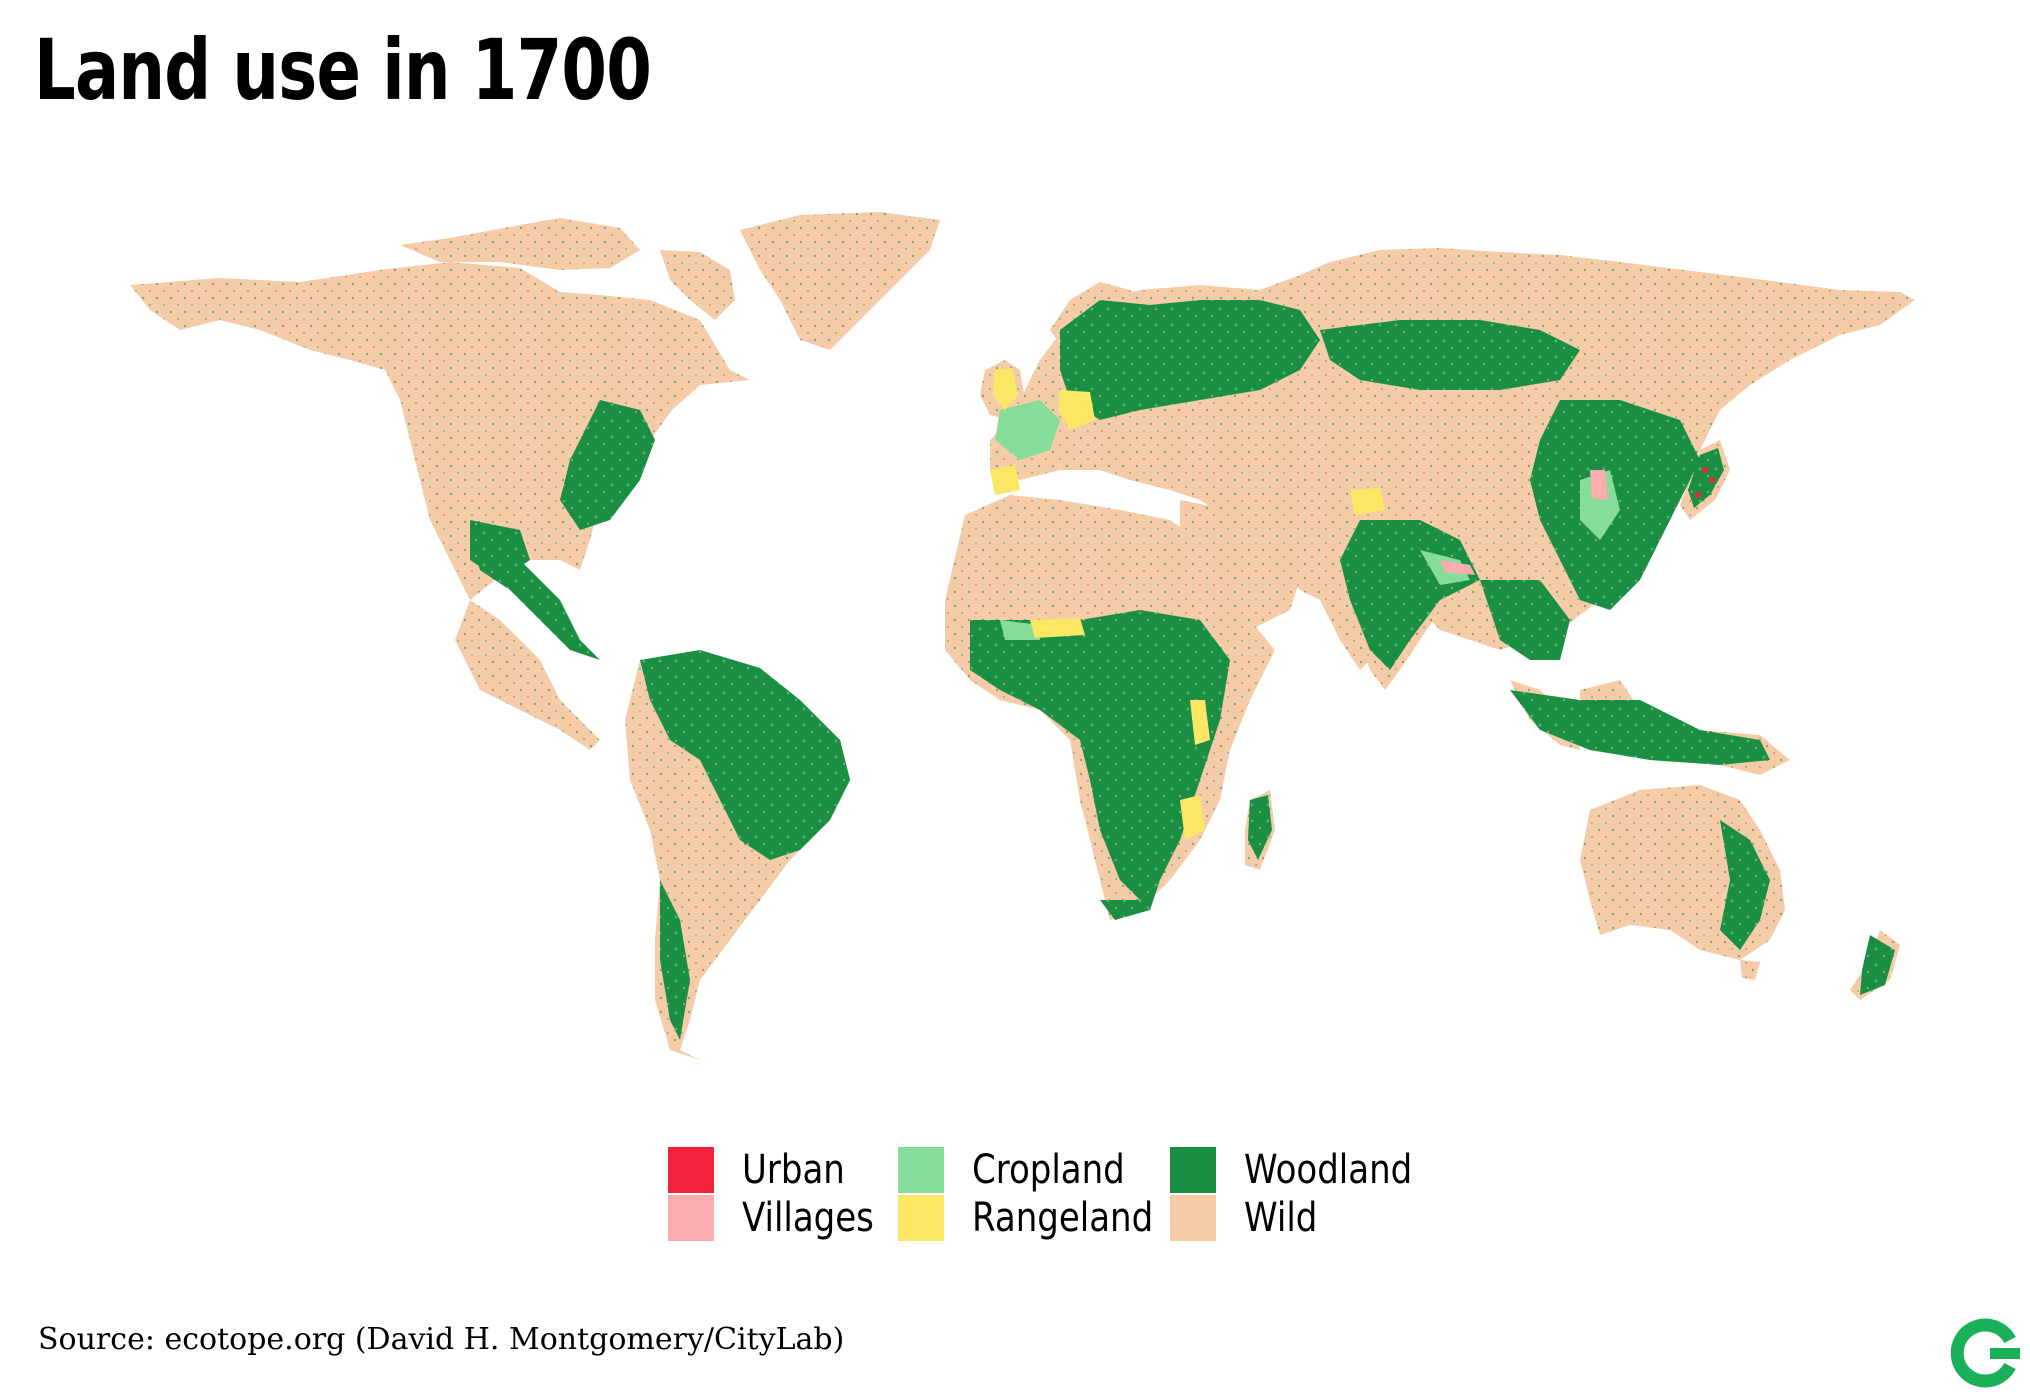 This screenshot has height=1400, width=2030. What do you see at coordinates (1193, 1170) in the screenshot?
I see `legend-swatch-woodland` at bounding box center [1193, 1170].